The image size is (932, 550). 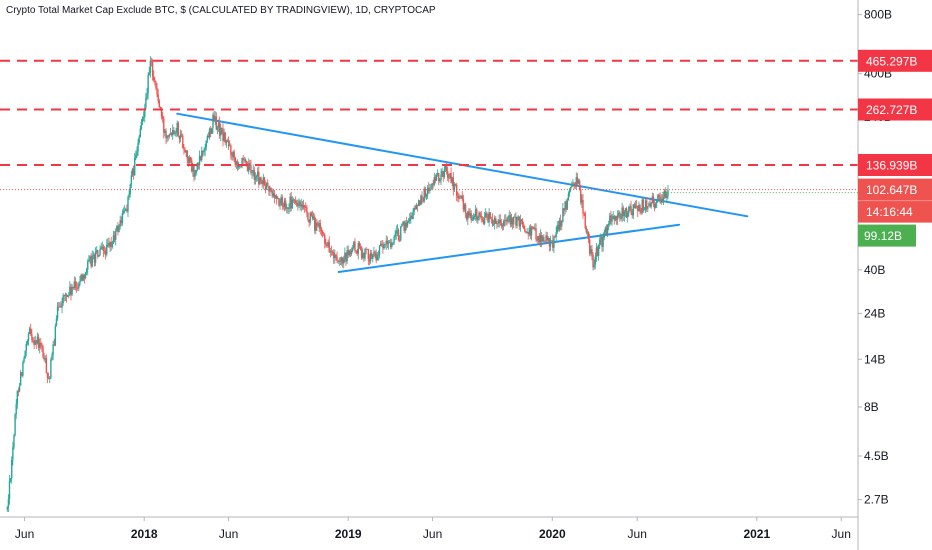 What do you see at coordinates (883, 236) in the screenshot?
I see `marker-price-value: 99.12B` at bounding box center [883, 236].